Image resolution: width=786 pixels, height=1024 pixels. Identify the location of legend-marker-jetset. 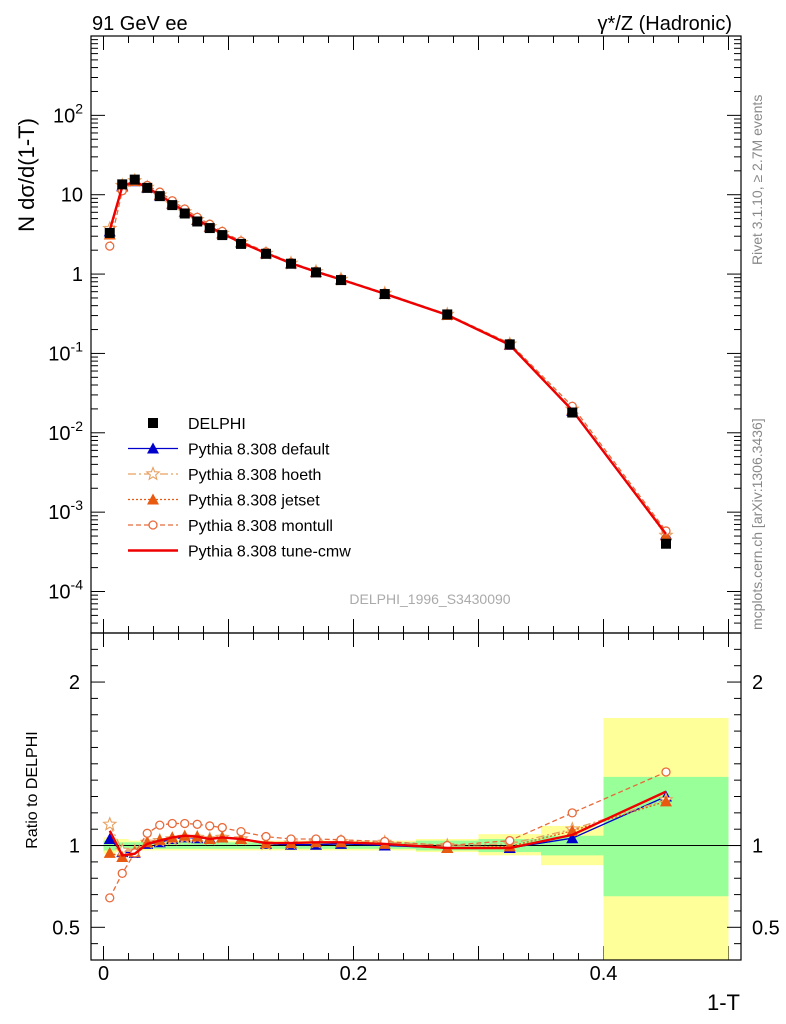
(153, 499).